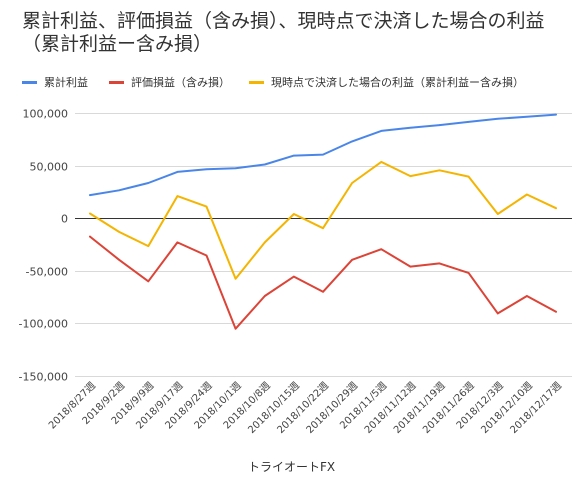 The width and height of the screenshot is (583, 480). Describe the element at coordinates (256, 82) in the screenshot. I see `legend-swatch-settlement-profit` at that location.